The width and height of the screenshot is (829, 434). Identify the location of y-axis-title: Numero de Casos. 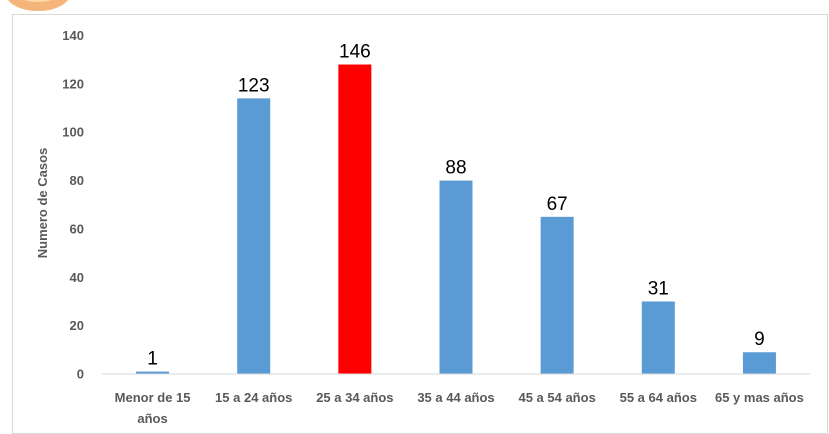
(42, 203).